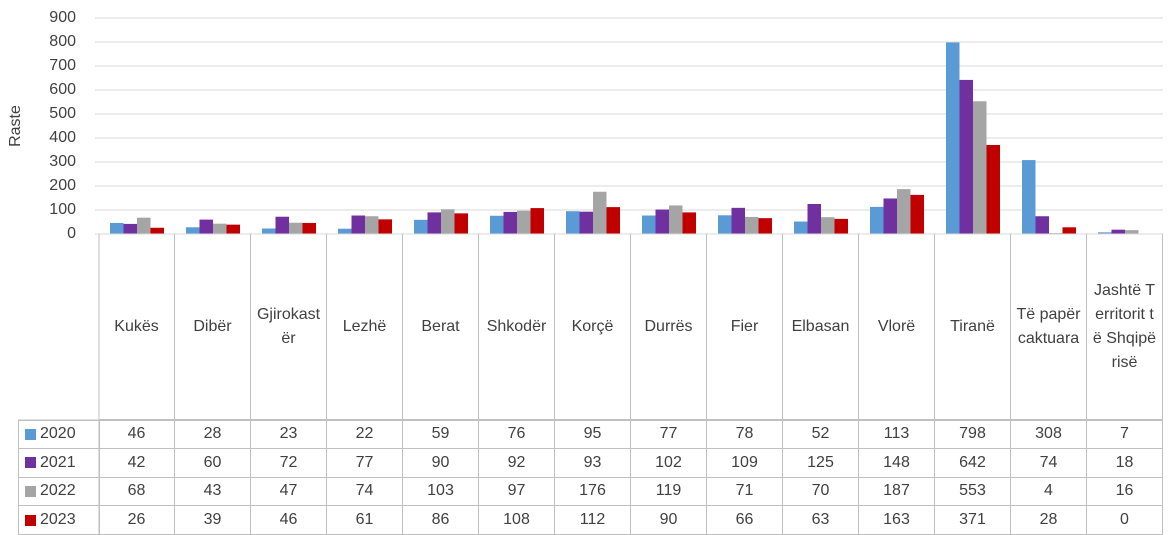  Describe the element at coordinates (62, 161) in the screenshot. I see `y-tick-label: 300` at that location.